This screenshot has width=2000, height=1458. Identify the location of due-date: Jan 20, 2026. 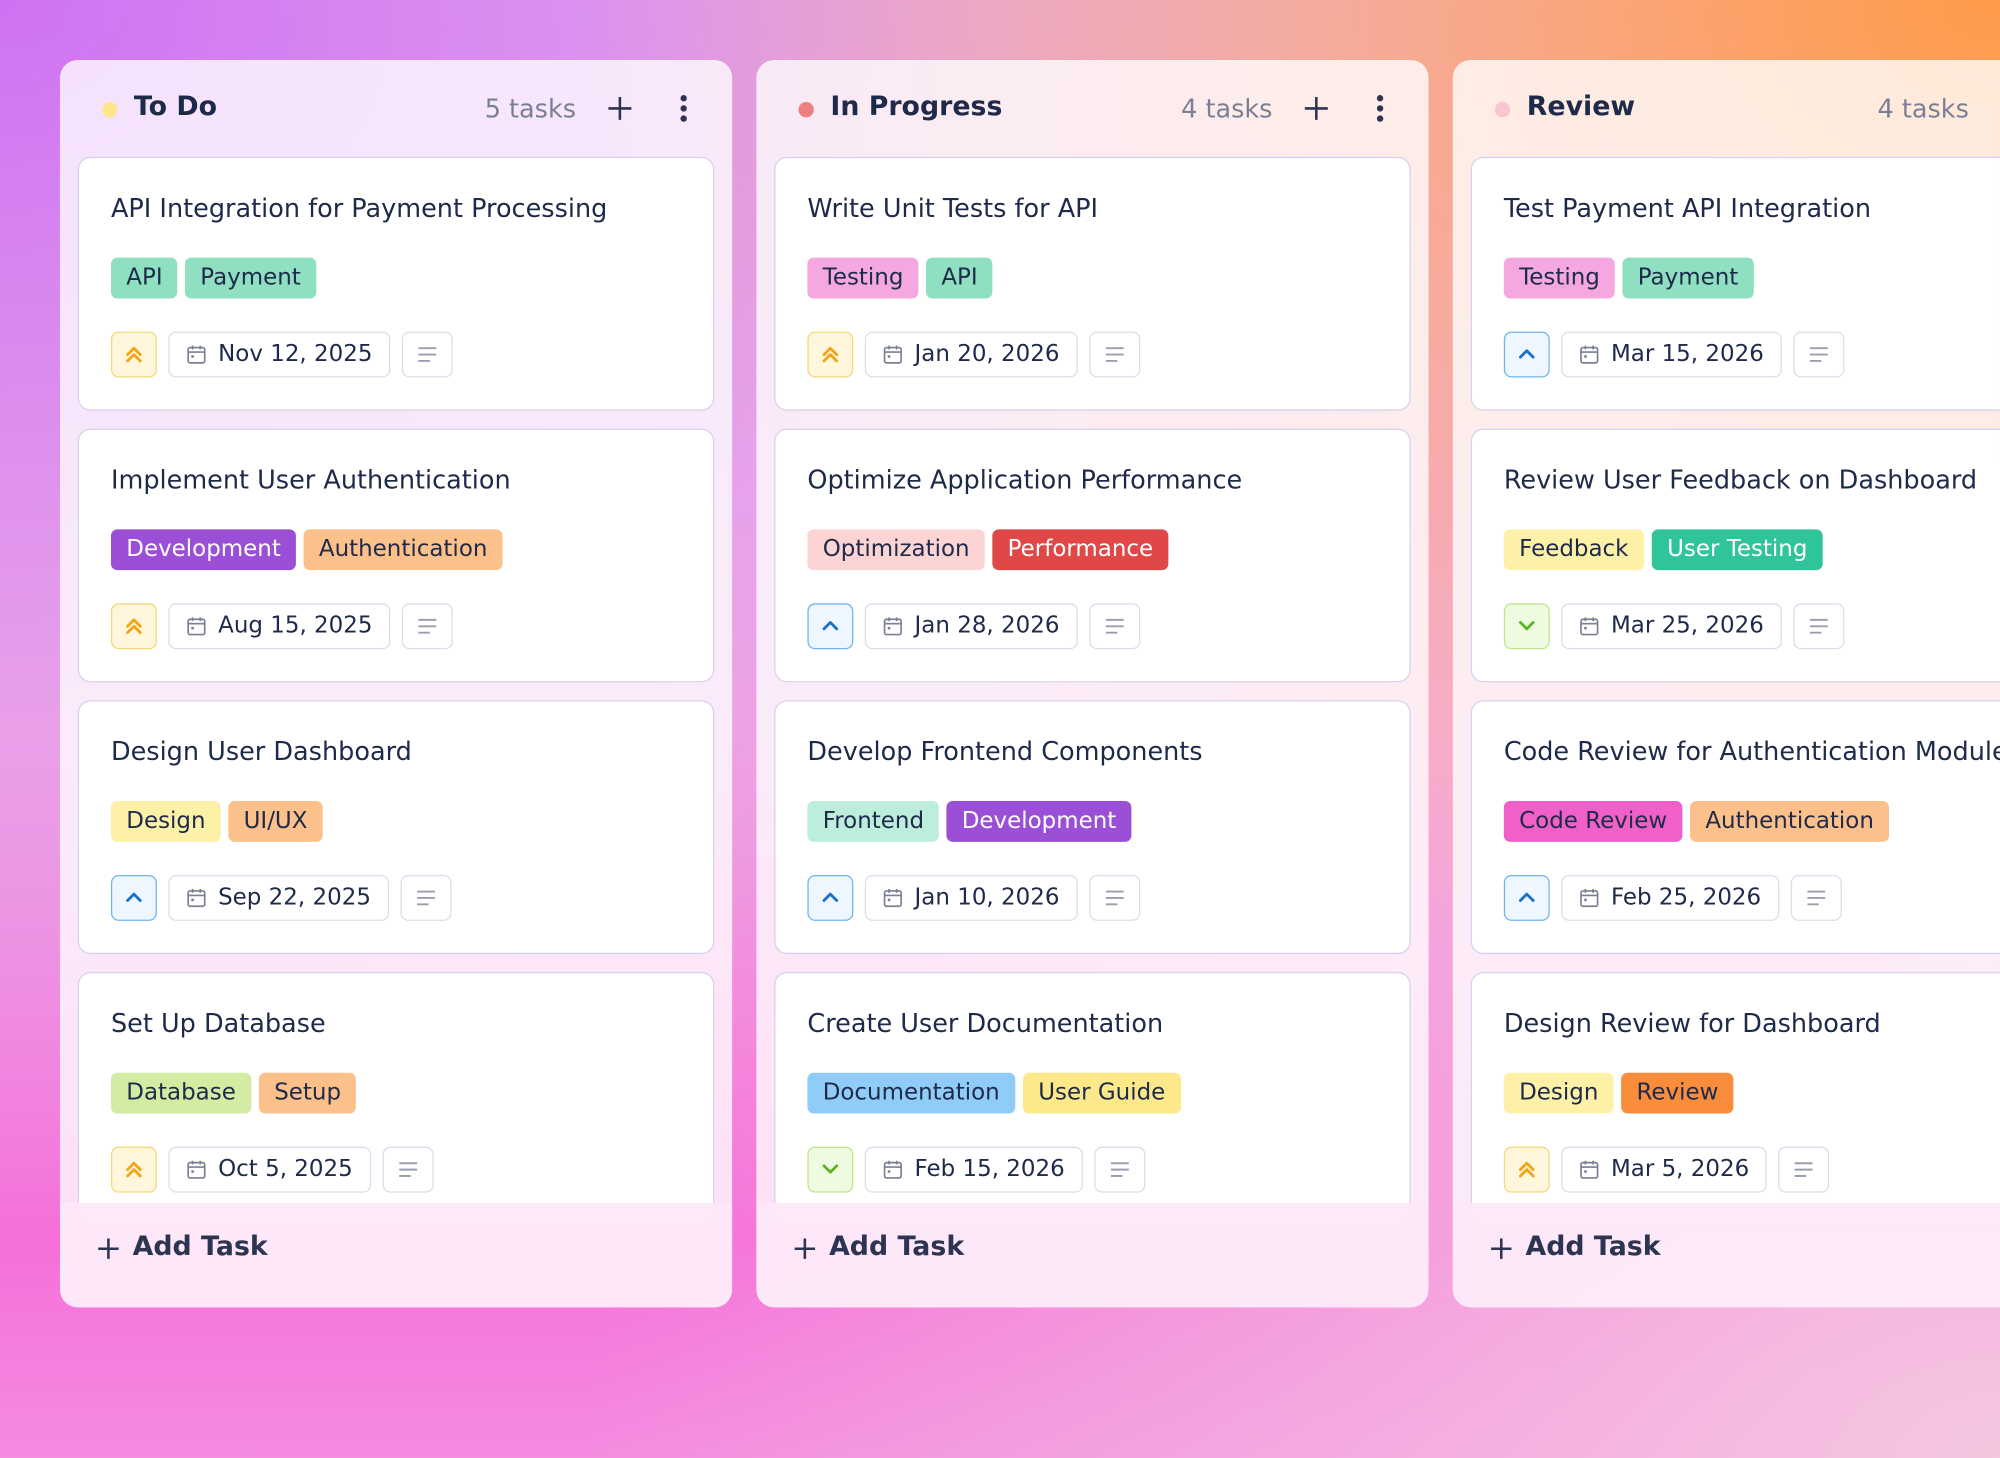
(987, 354).